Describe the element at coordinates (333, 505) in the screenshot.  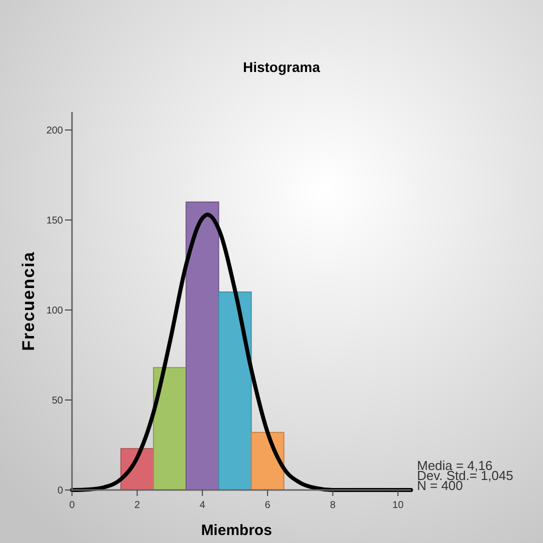
I see `x-tick-label: 8` at that location.